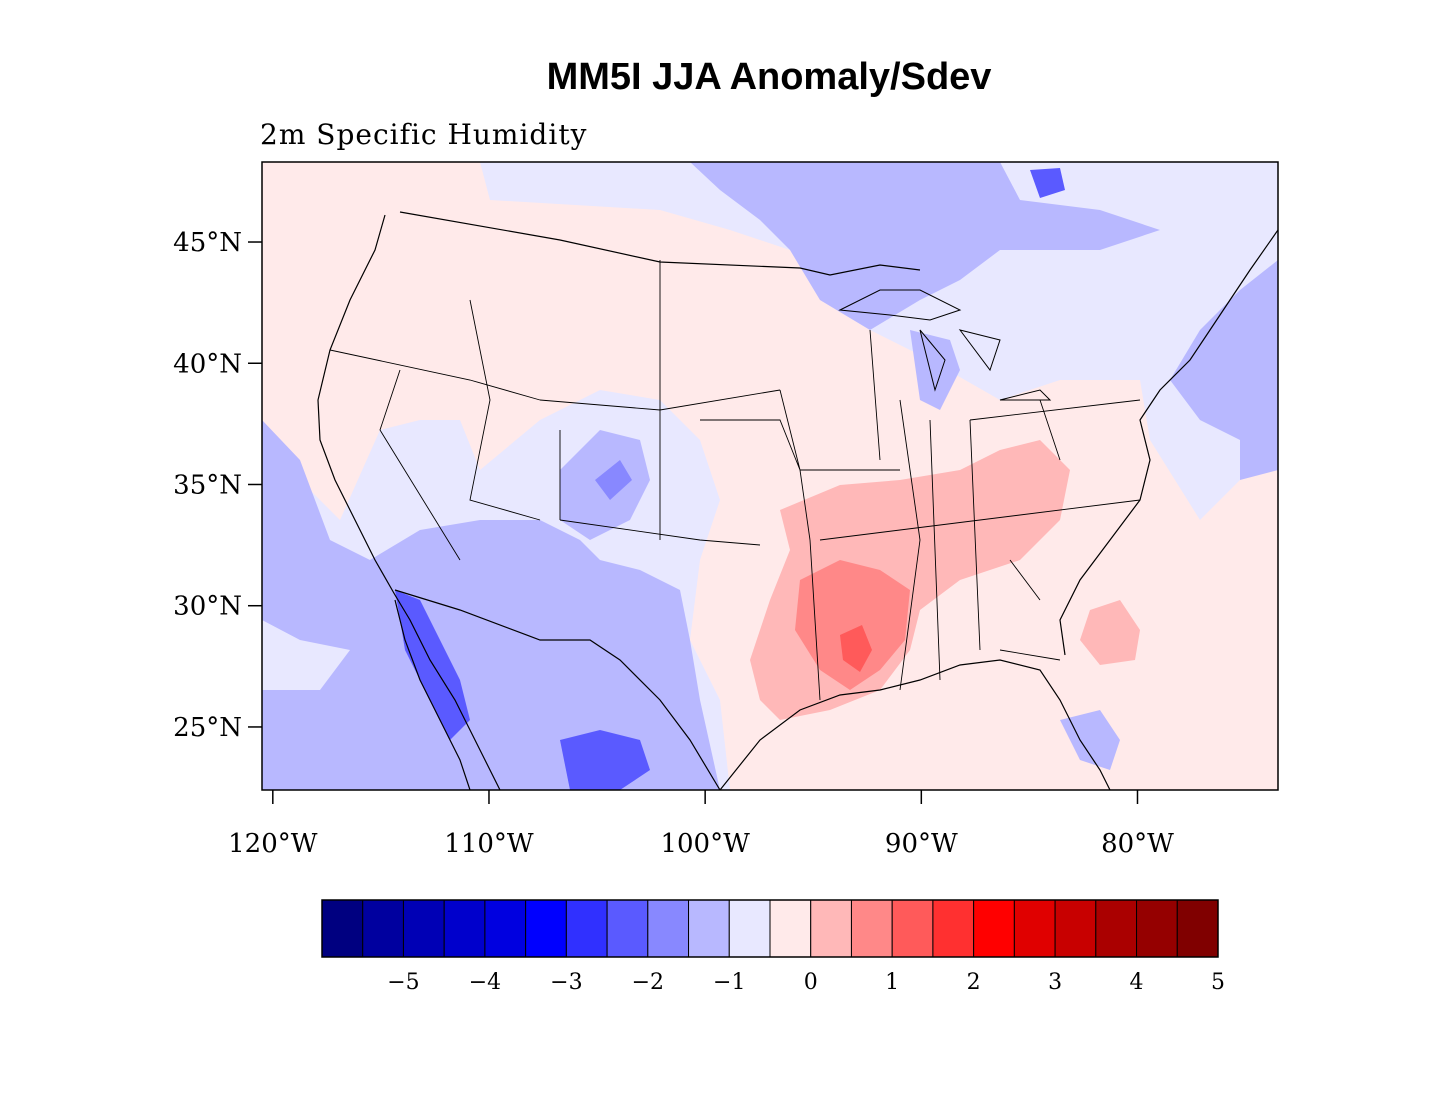 This screenshot has width=1430, height=1105. What do you see at coordinates (974, 982) in the screenshot?
I see `colorbar-label: 2` at bounding box center [974, 982].